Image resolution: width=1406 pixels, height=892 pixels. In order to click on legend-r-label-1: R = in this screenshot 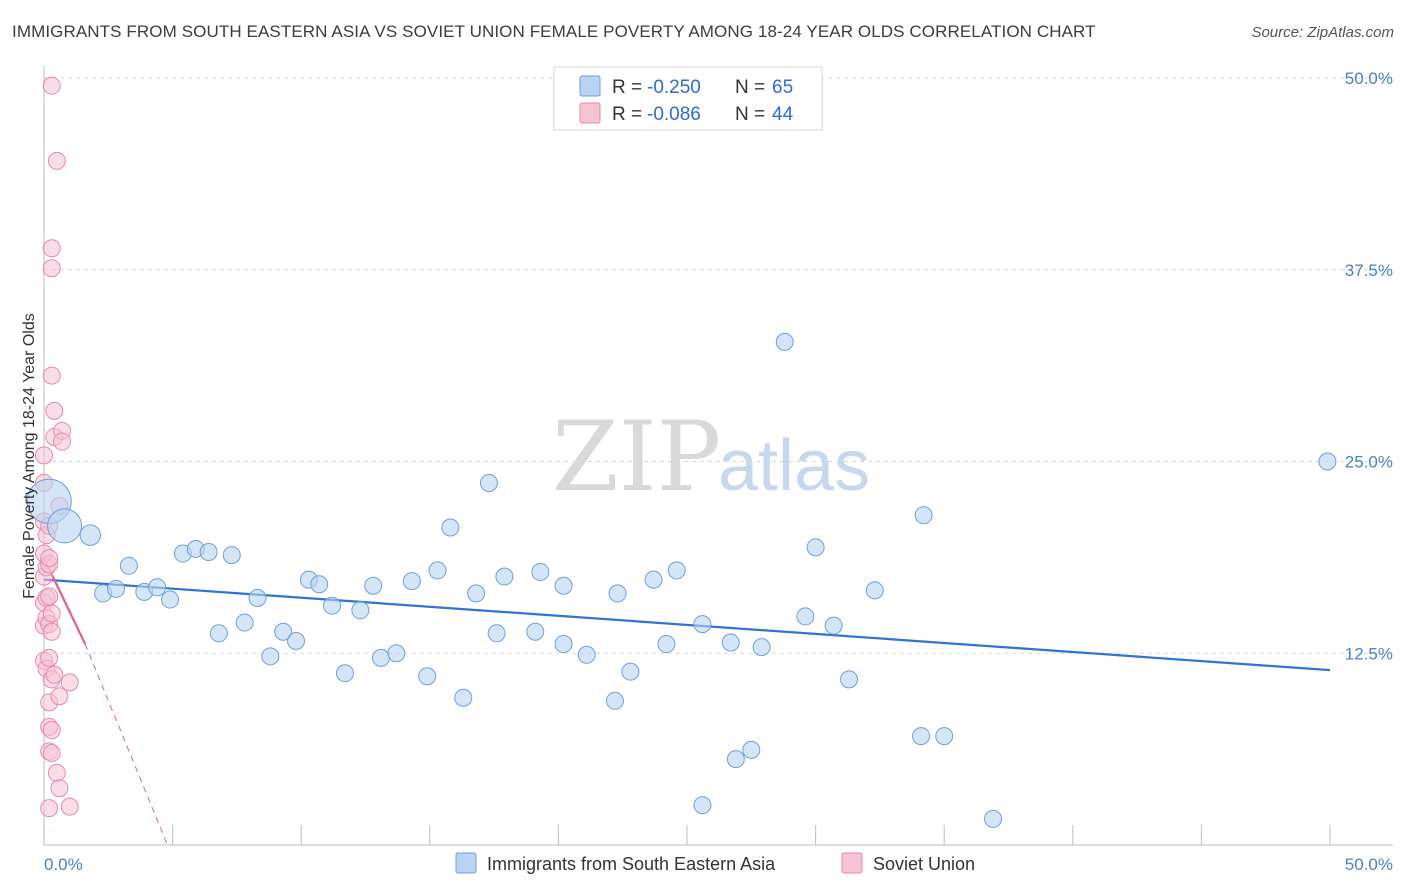, I will do `click(627, 87)`.